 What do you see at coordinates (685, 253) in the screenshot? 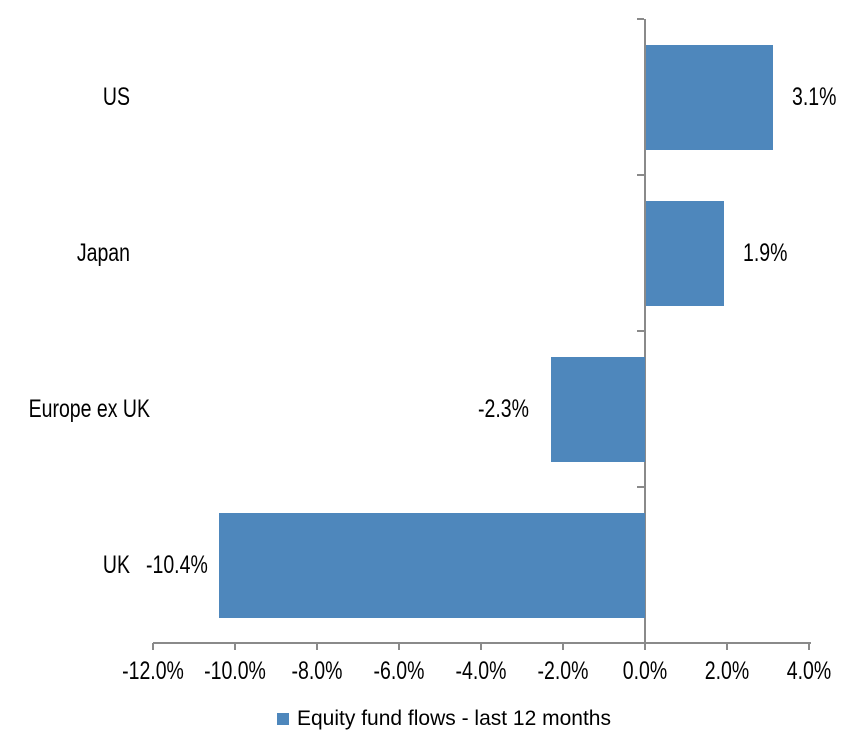
I see `bar-japan` at bounding box center [685, 253].